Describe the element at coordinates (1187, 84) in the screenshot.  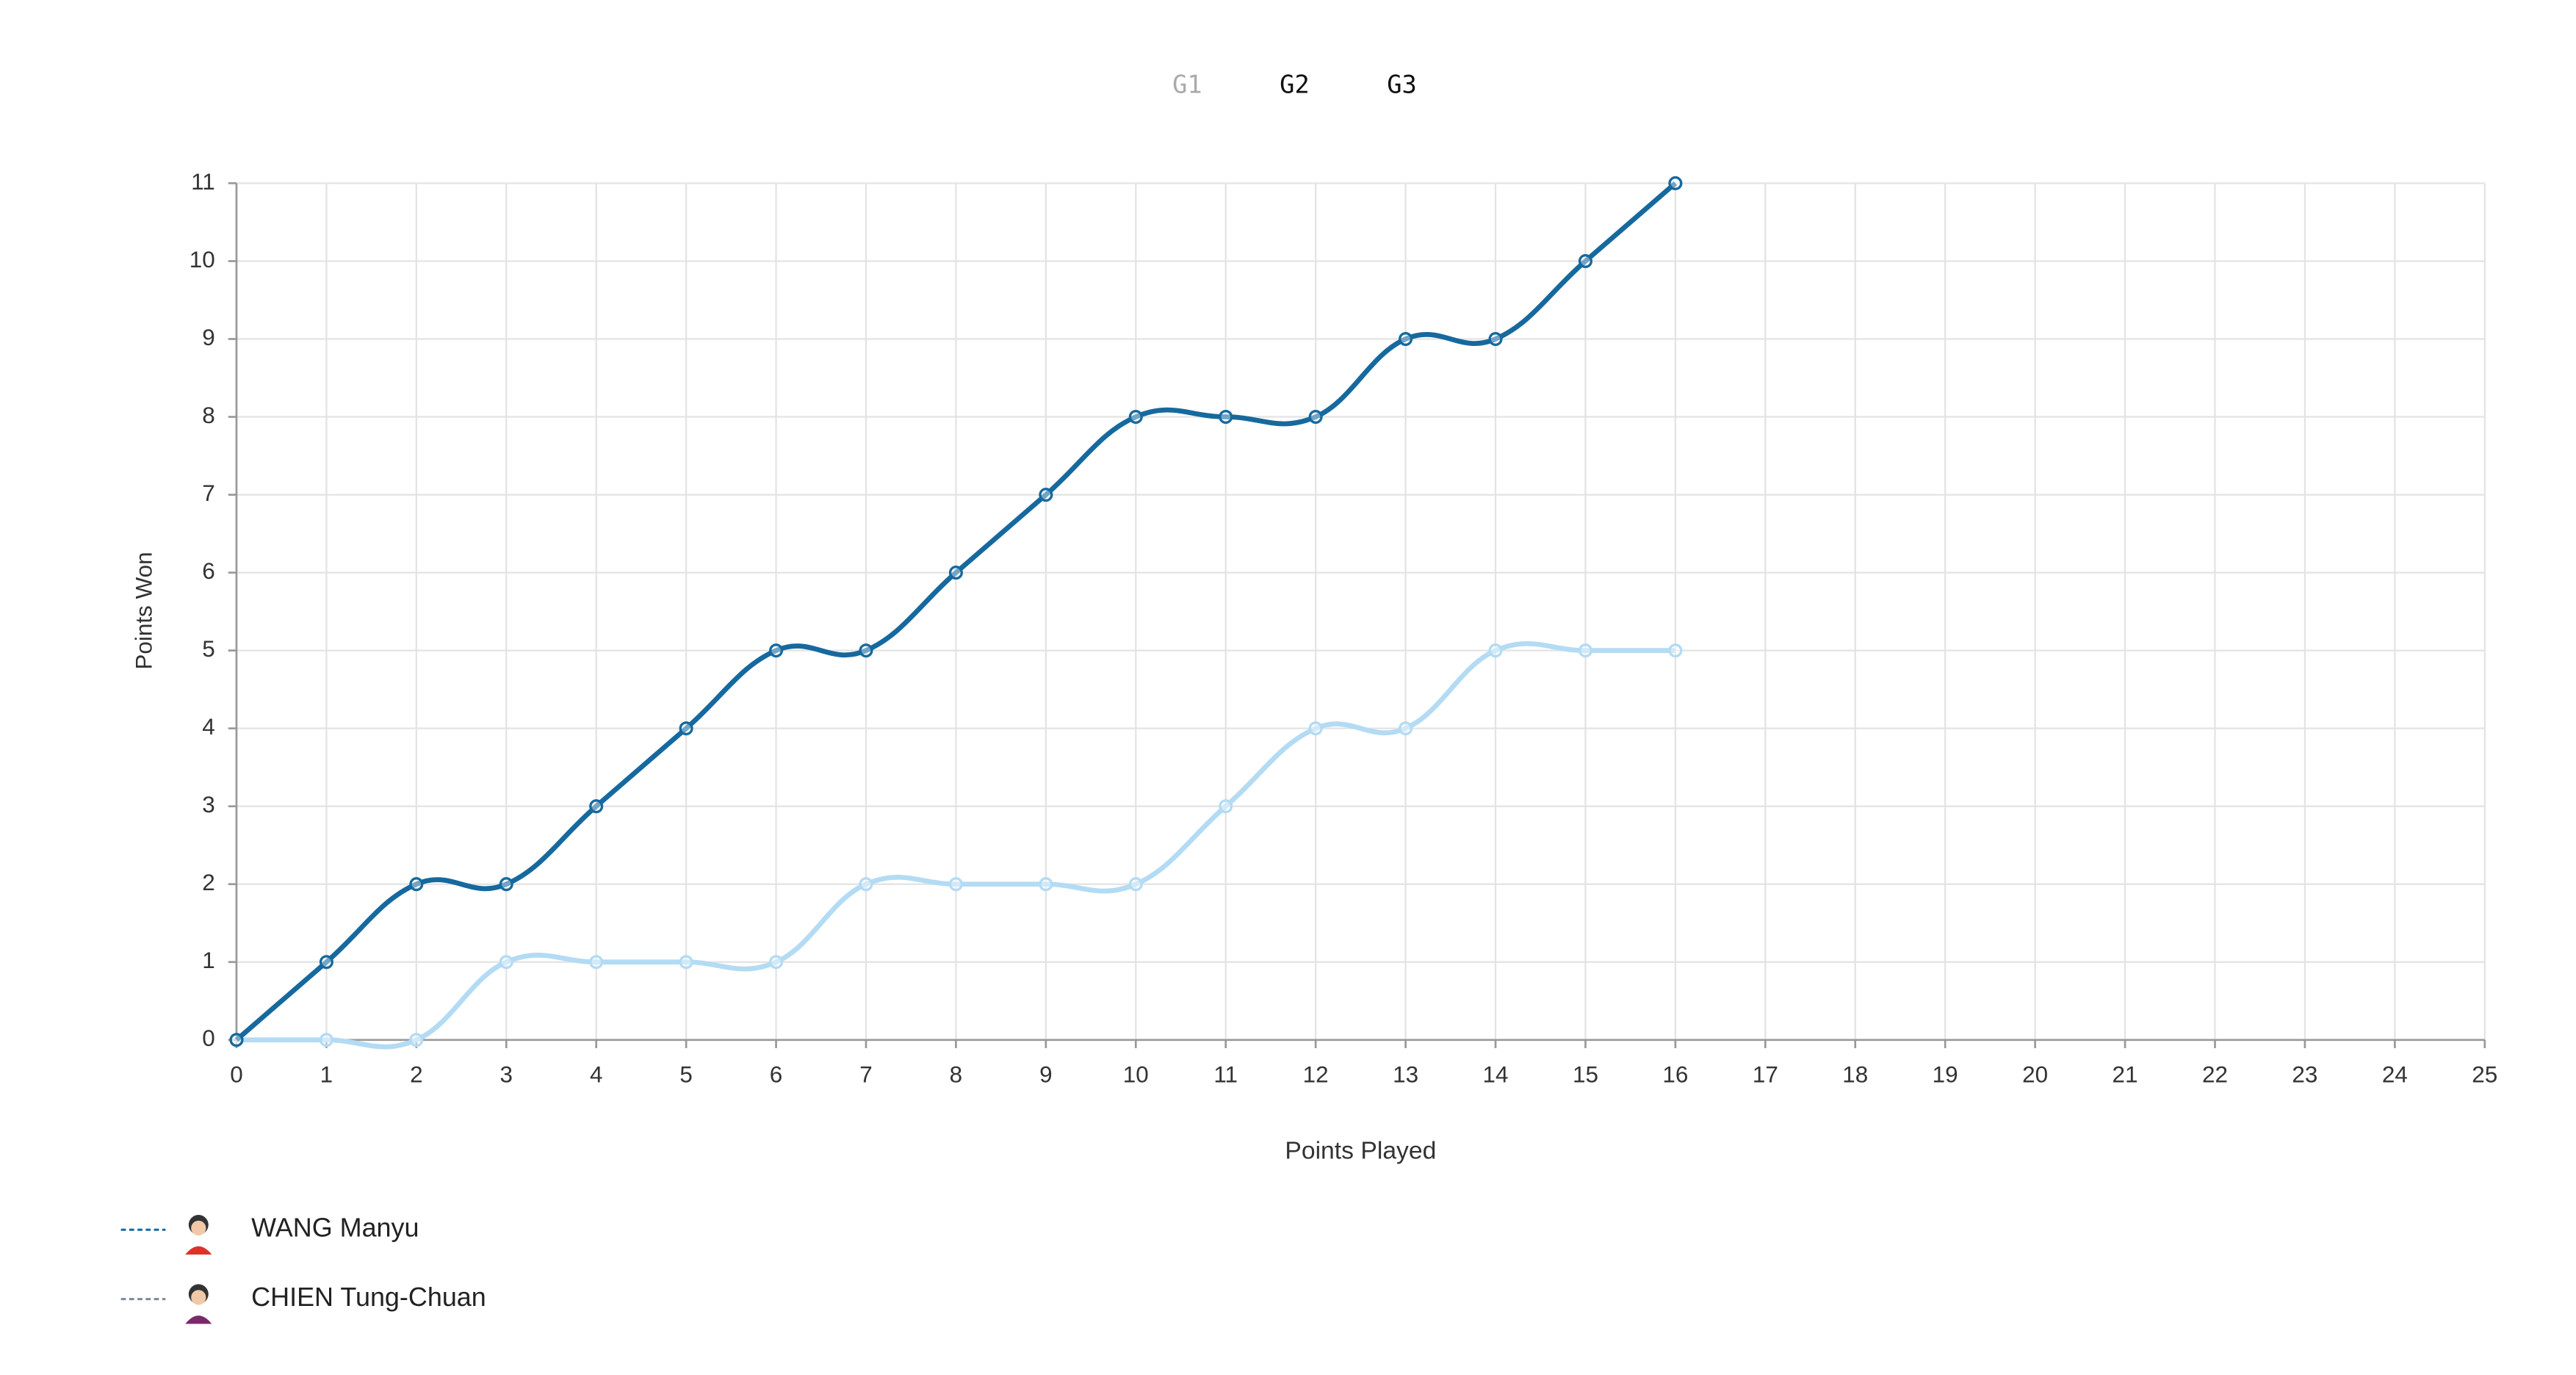
I see `game-tab: G1` at that location.